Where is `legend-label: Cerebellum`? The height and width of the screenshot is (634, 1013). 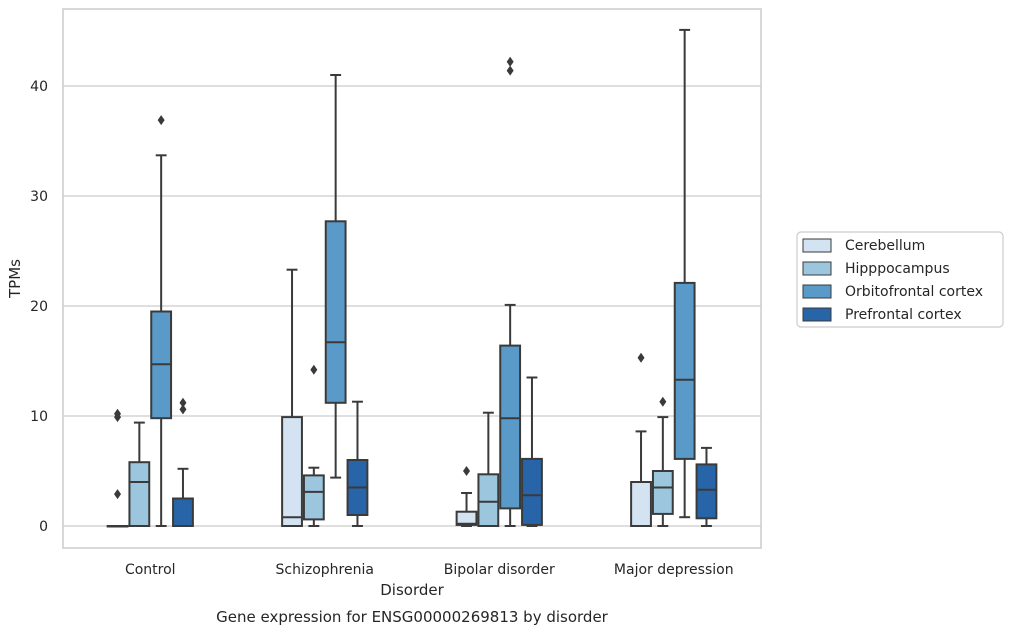 legend-label: Cerebellum is located at coordinates (885, 246).